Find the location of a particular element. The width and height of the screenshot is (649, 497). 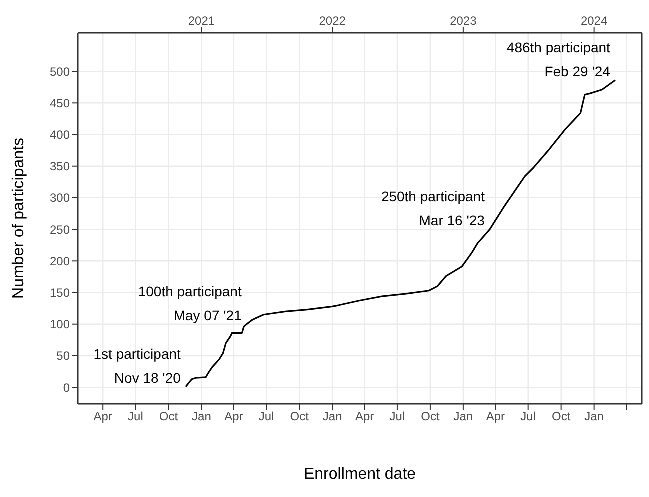

x2-tick-label: 2024 is located at coordinates (594, 21).